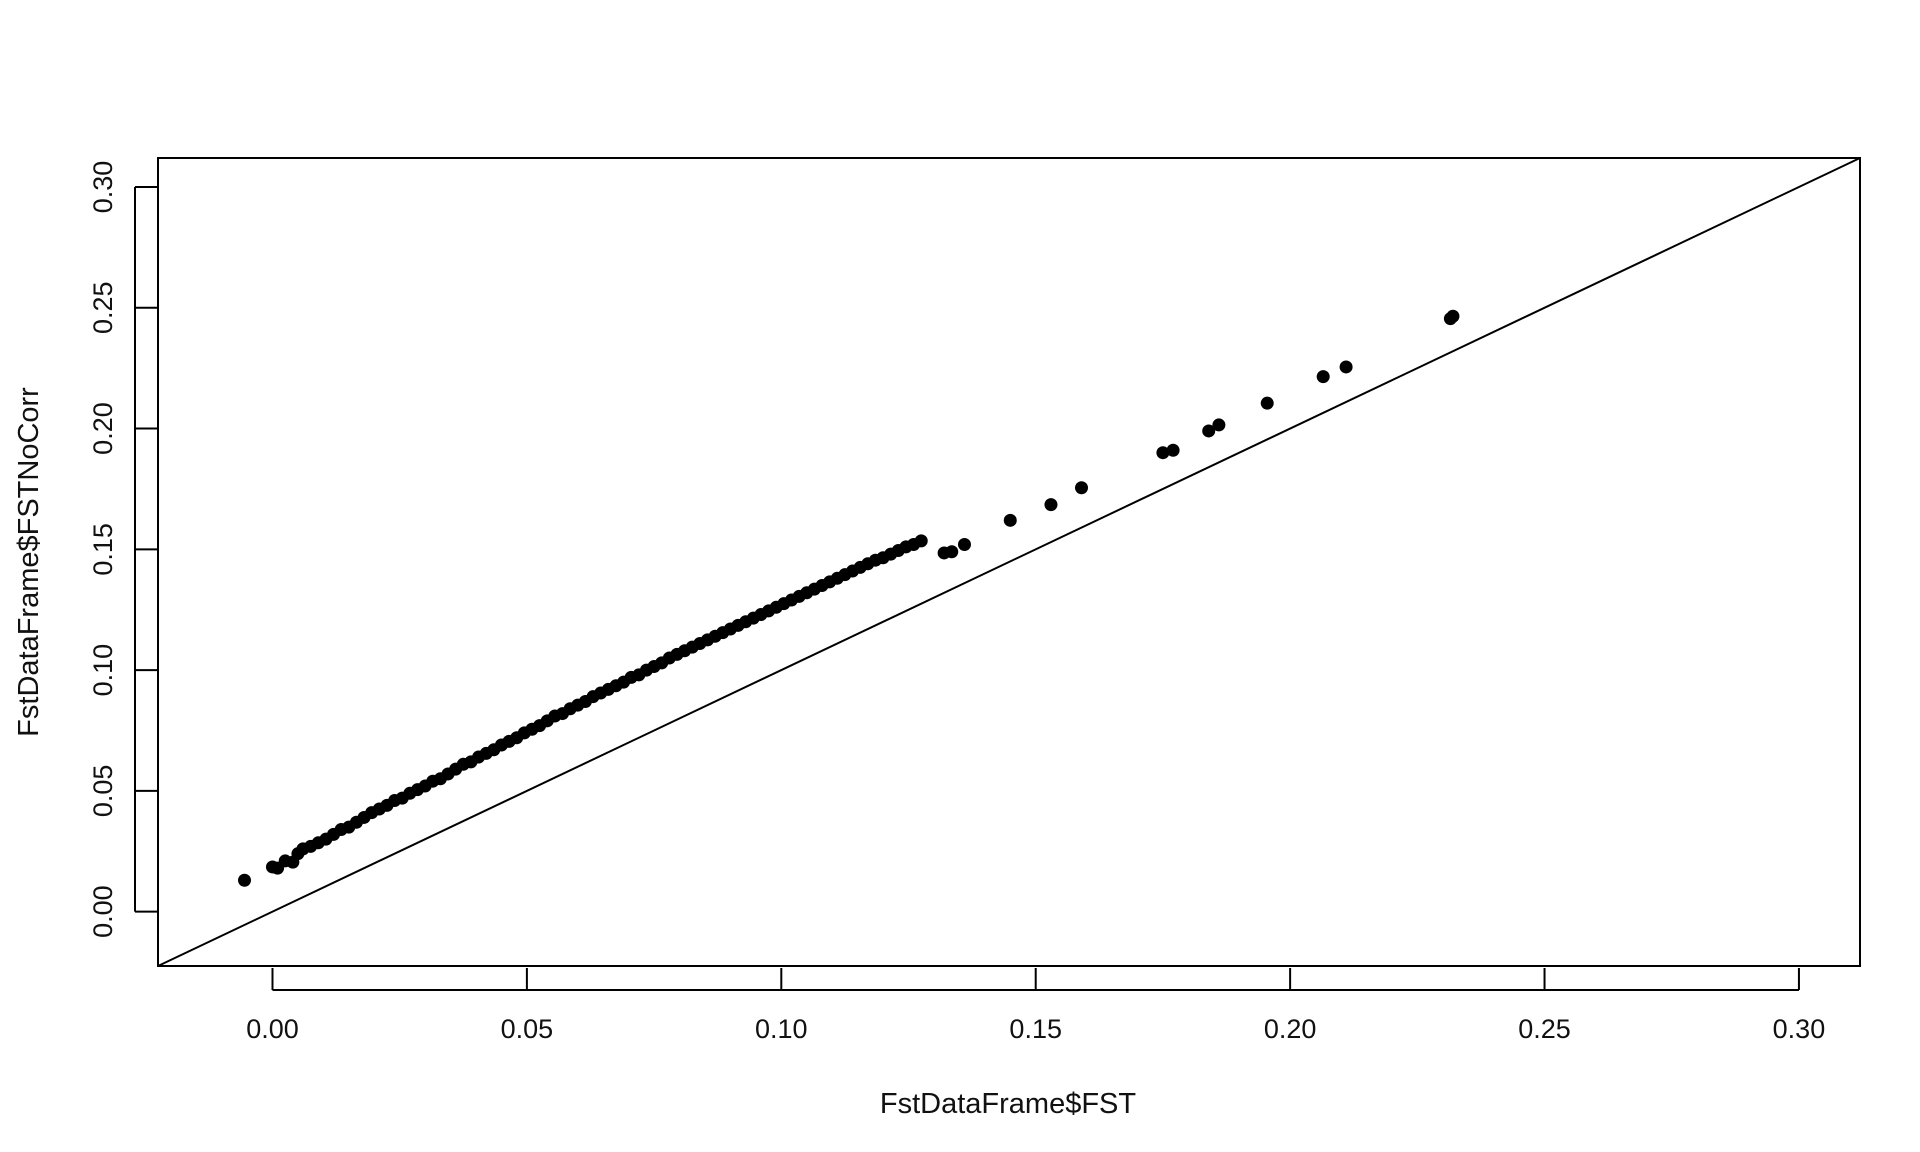 This screenshot has height=1152, width=1920. I want to click on y-tick-label: 0.30, so click(103, 187).